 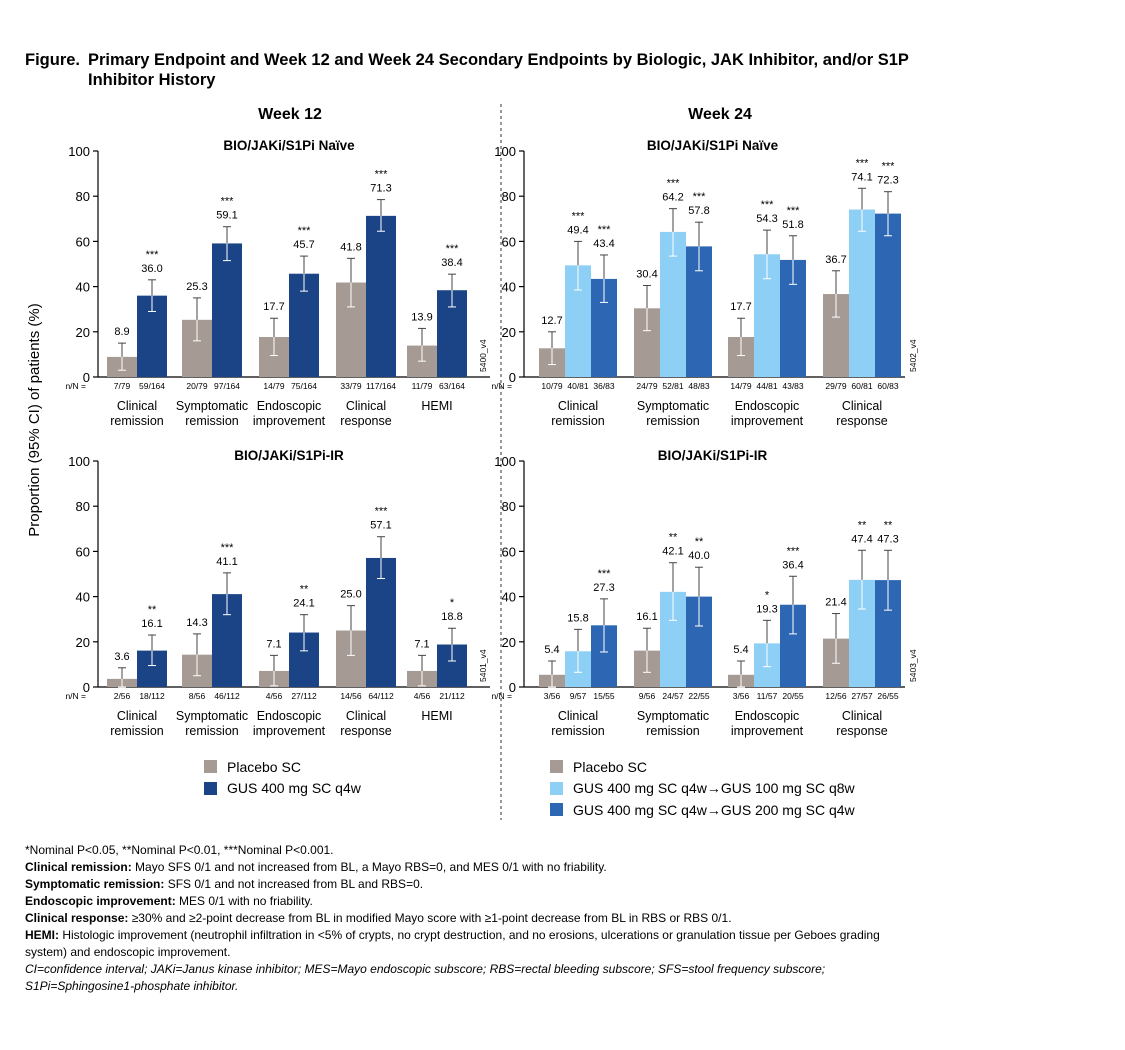 What do you see at coordinates (121, 657) in the screenshot?
I see `data-label: 3.6` at bounding box center [121, 657].